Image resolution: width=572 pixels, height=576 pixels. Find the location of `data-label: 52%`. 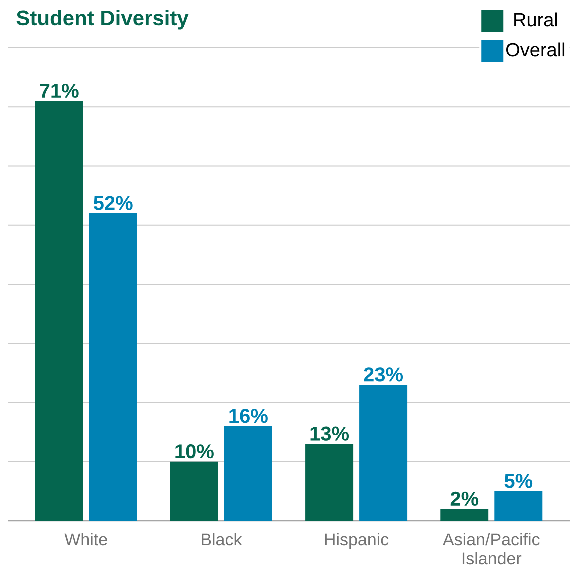

data-label: 52% is located at coordinates (113, 203).